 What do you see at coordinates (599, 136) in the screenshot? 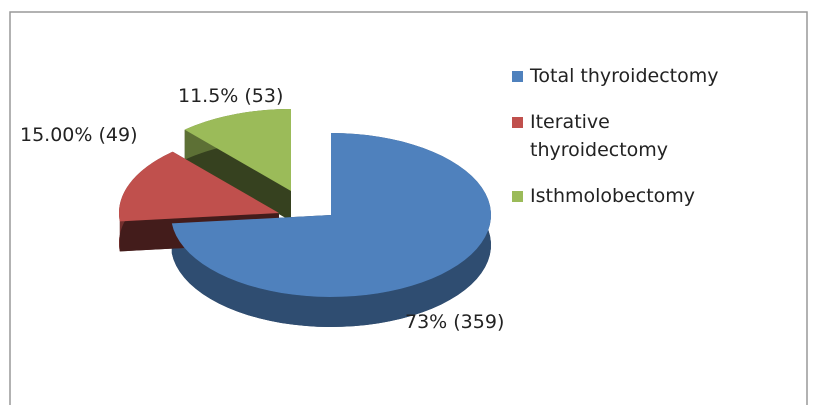
I see `legend-label: Iterative thyroidectomy` at bounding box center [599, 136].